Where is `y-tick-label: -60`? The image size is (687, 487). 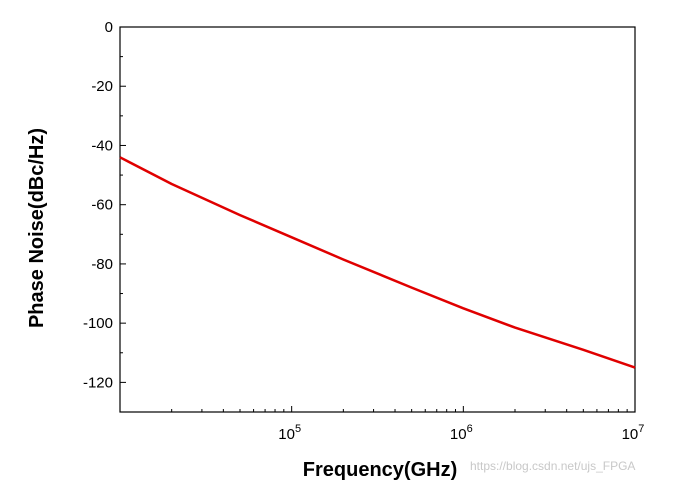
y-tick-label: -60 is located at coordinates (102, 205).